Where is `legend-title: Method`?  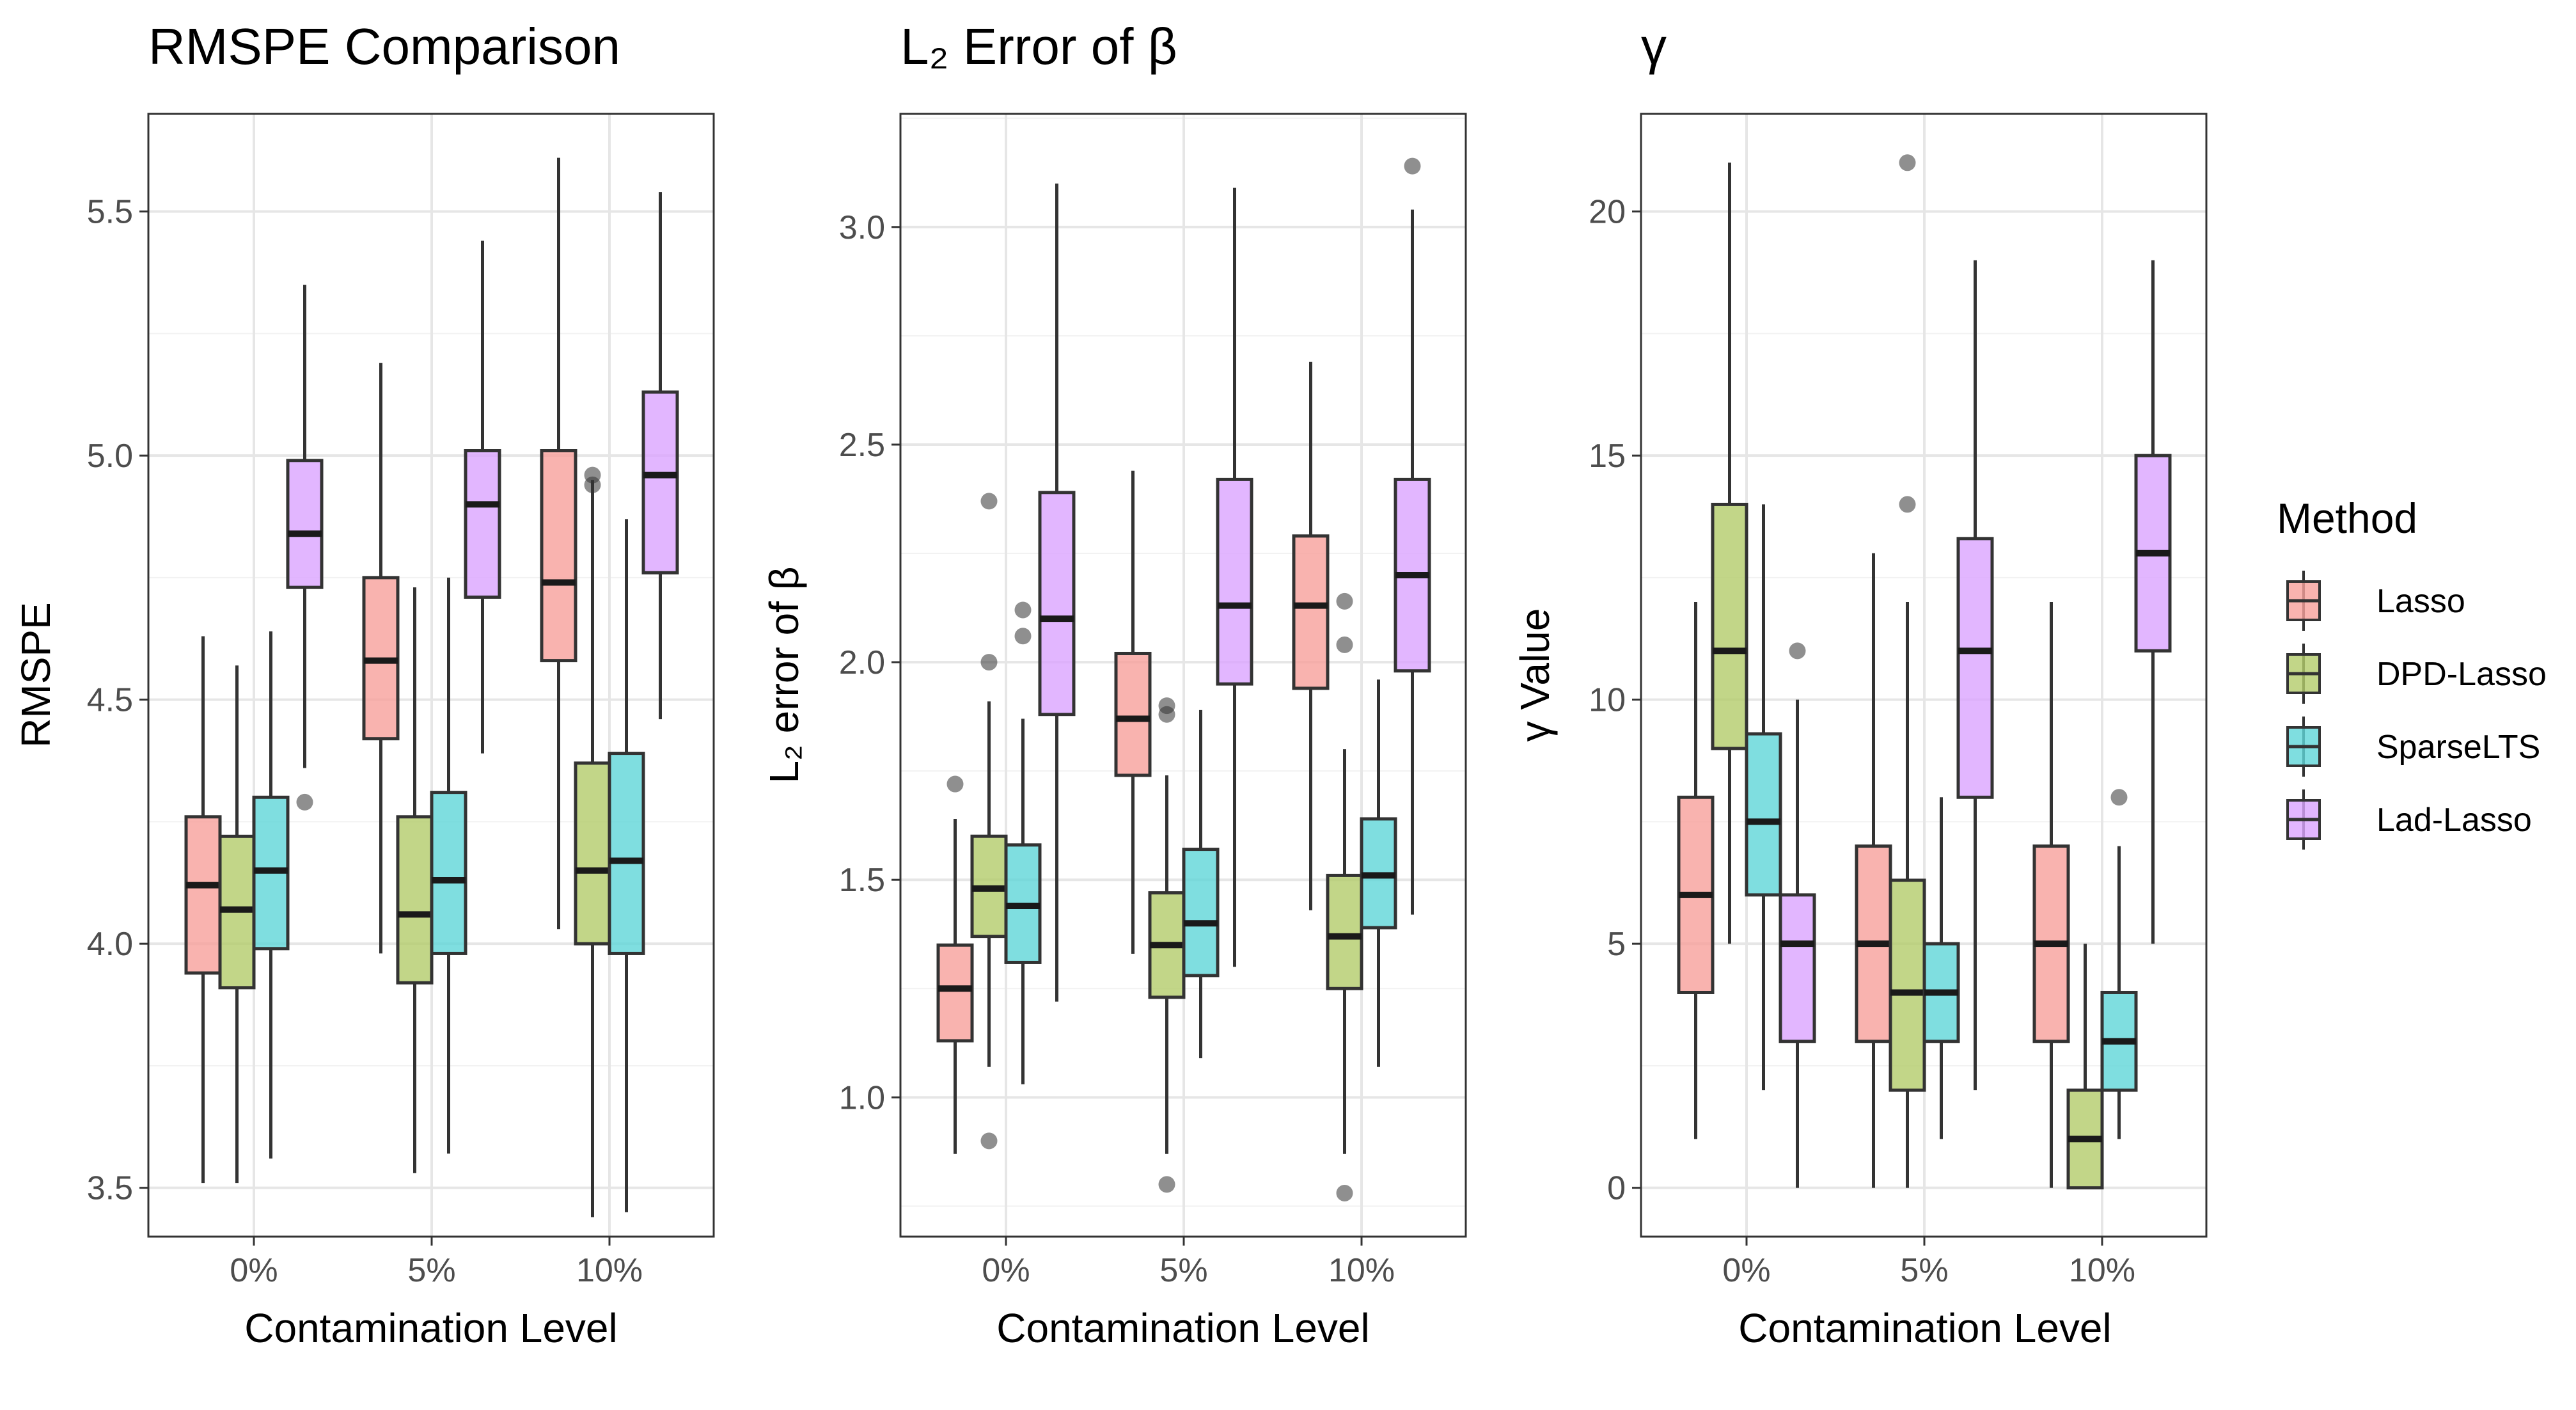
legend-title: Method is located at coordinates (2347, 518).